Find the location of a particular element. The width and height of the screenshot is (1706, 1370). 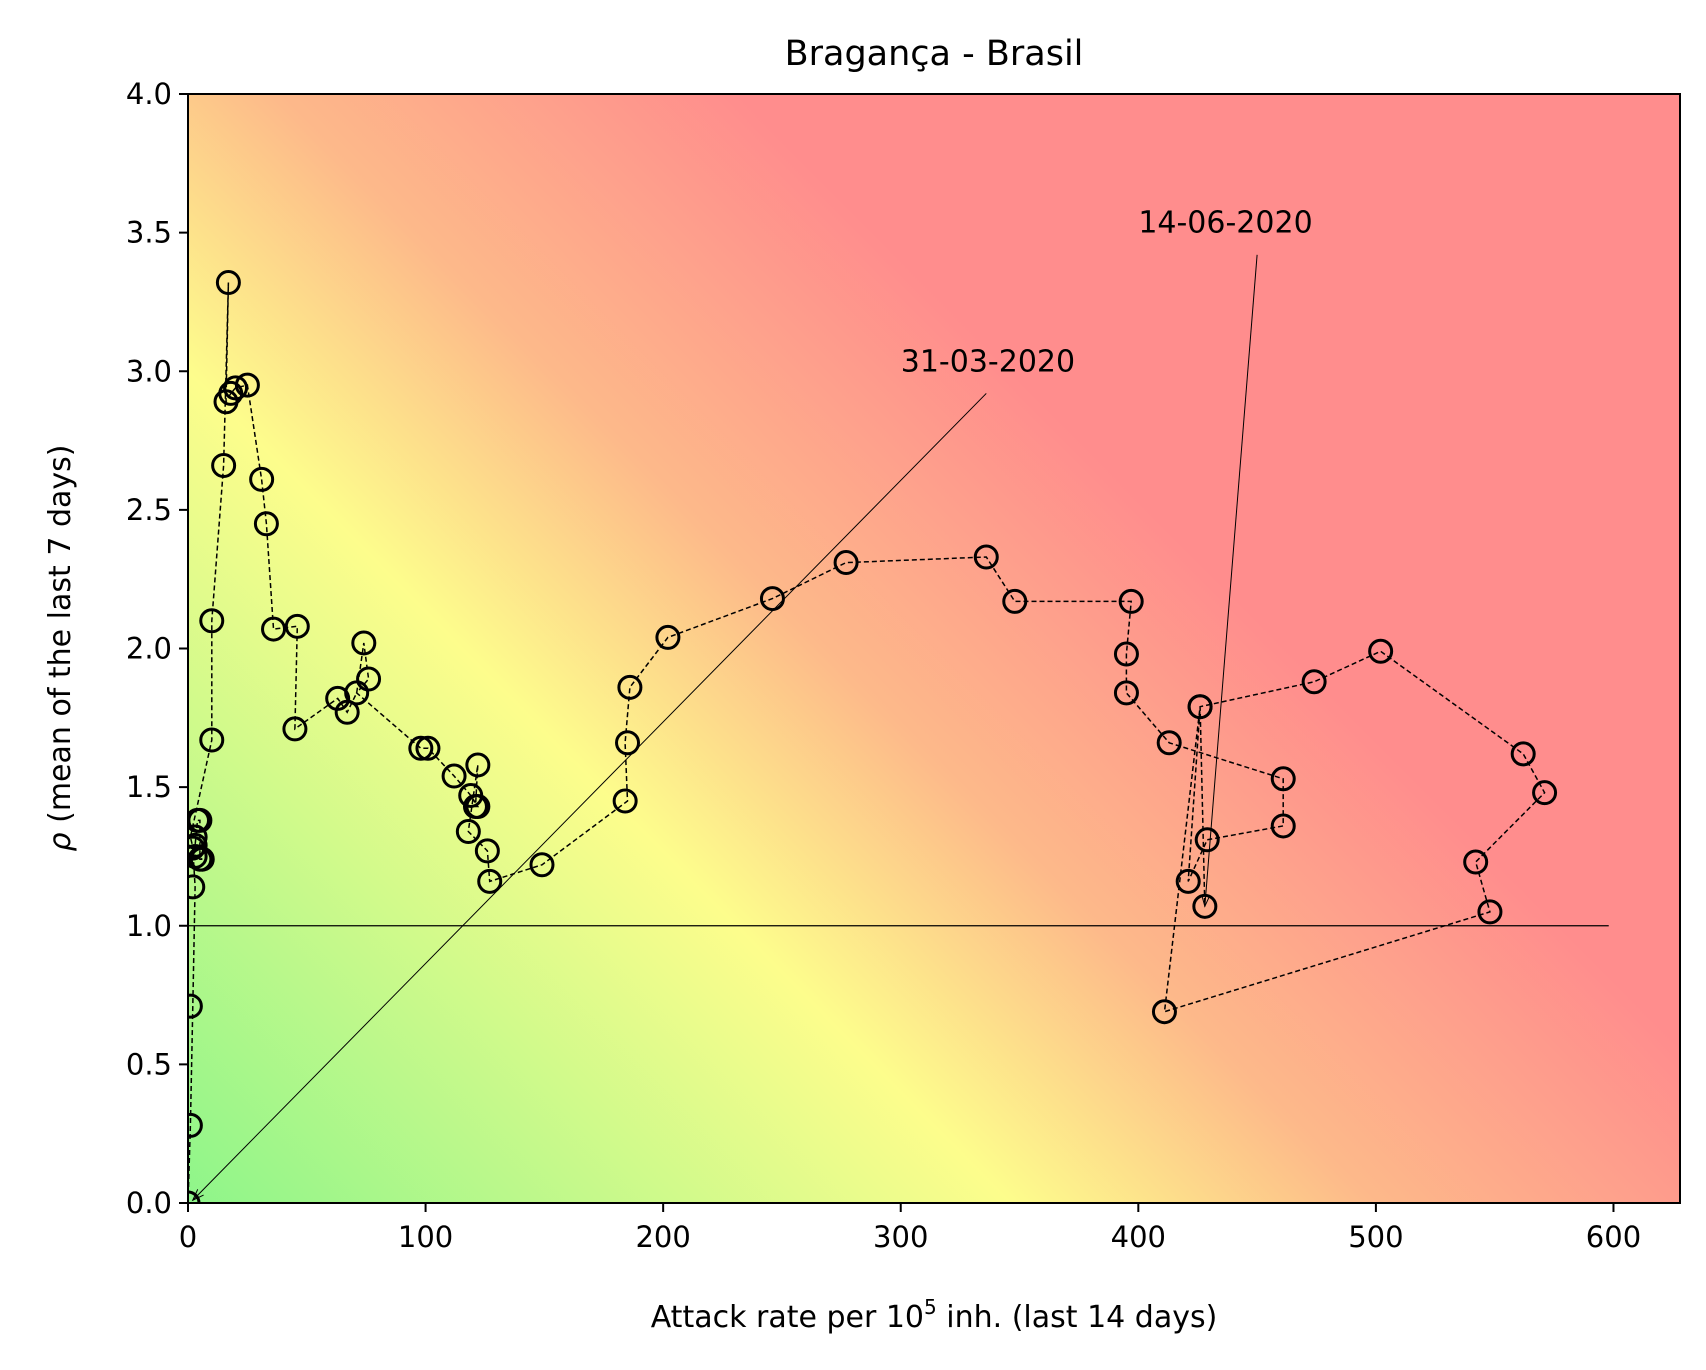

x-tick-label: 500 is located at coordinates (1375, 1237).